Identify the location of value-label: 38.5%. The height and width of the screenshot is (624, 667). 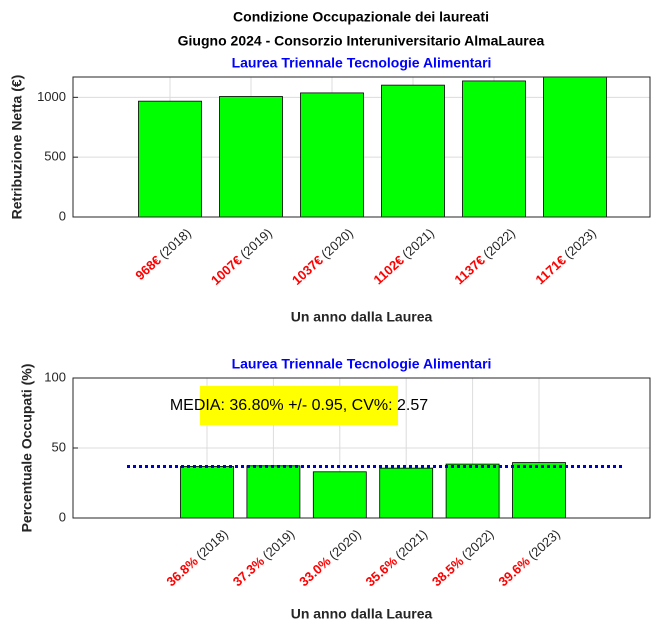
(448, 572).